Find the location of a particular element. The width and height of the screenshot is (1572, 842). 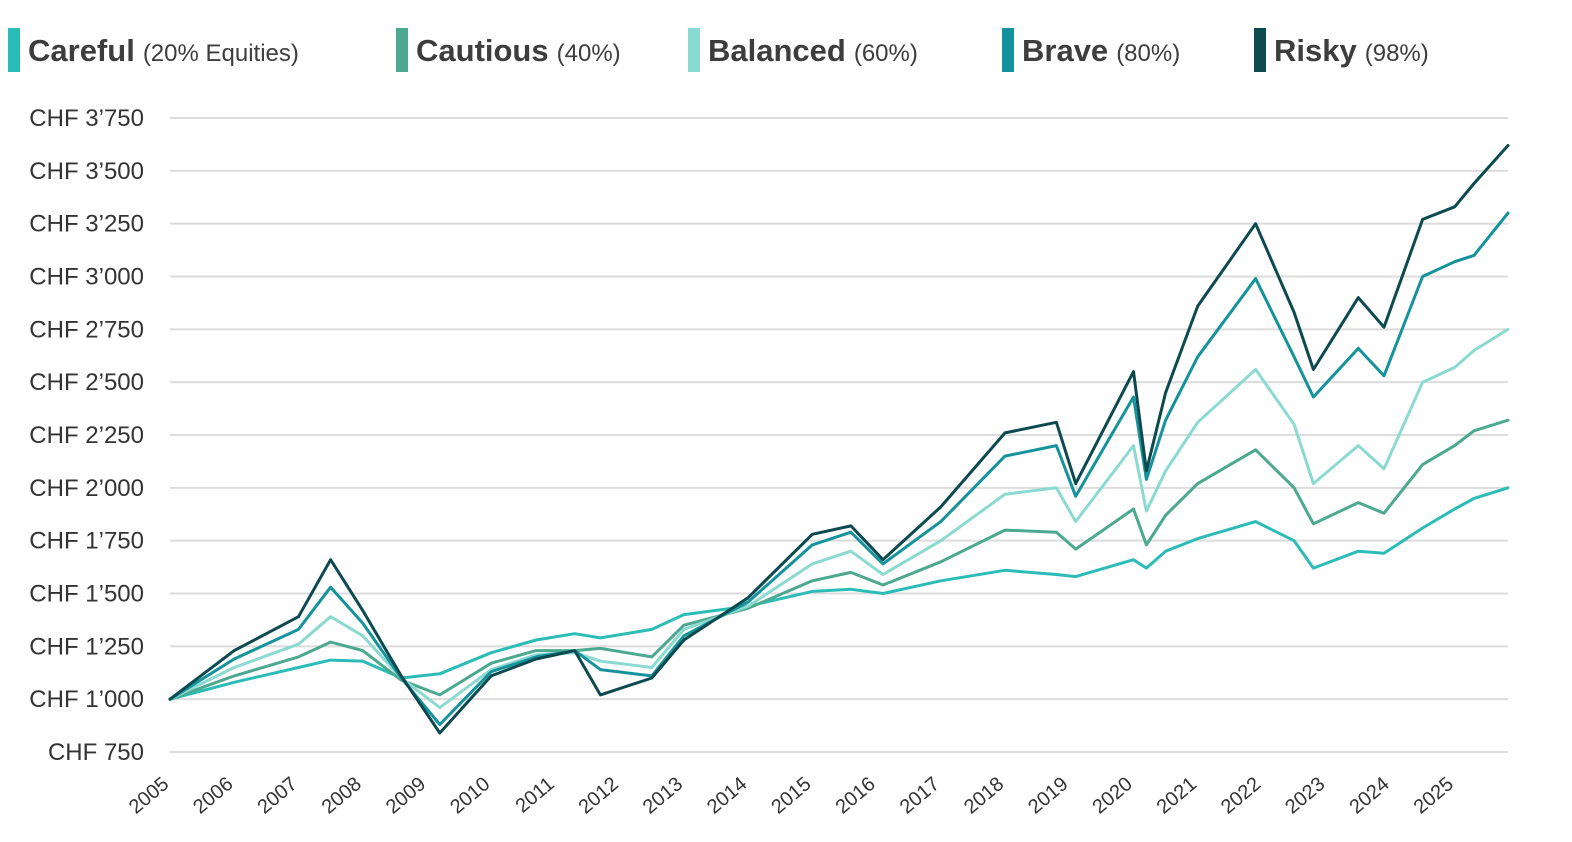

legend-swatch-balanced is located at coordinates (694, 50).